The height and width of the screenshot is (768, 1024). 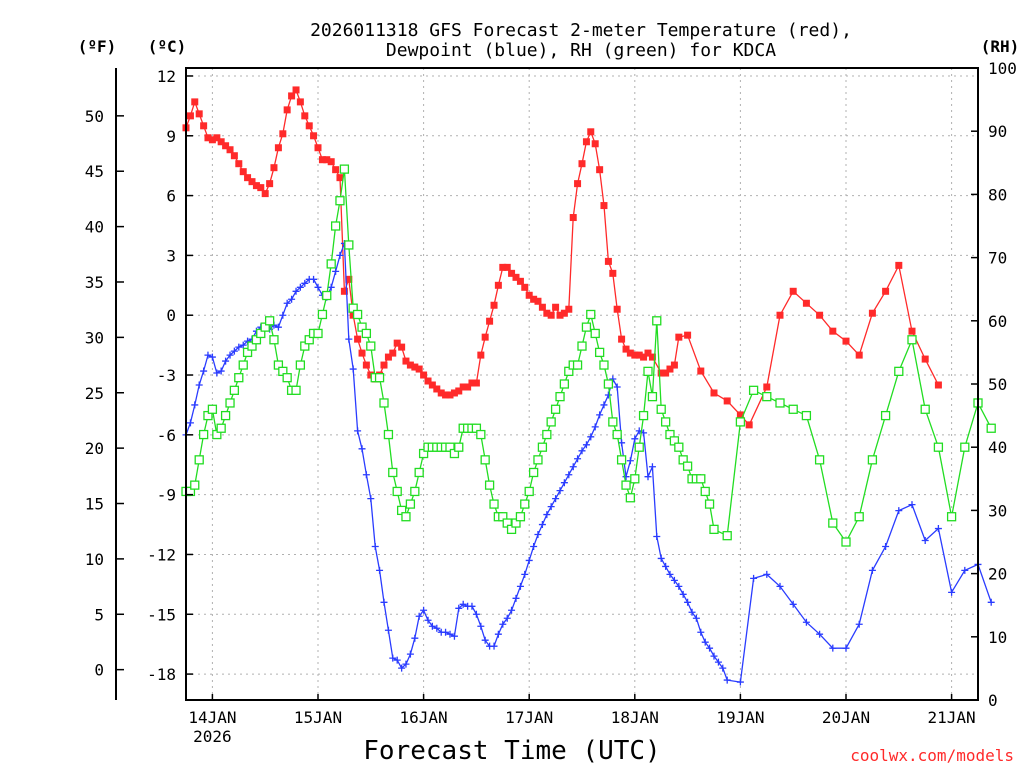 What do you see at coordinates (99, 614) in the screenshot?
I see `fahrenheit-tick-label: 5` at bounding box center [99, 614].